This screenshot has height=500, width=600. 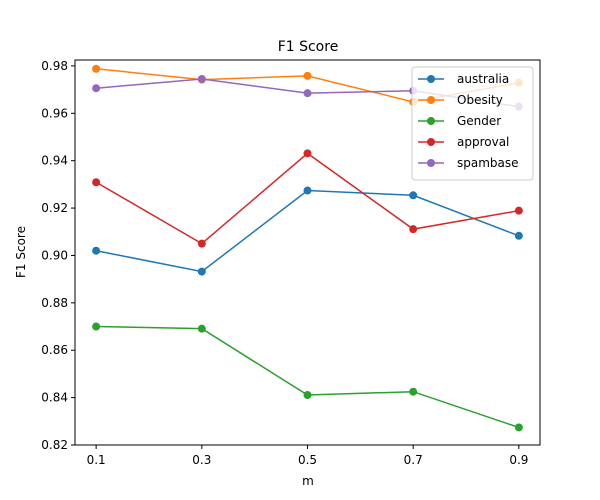 I want to click on legend-item: Gender, so click(x=459, y=121).